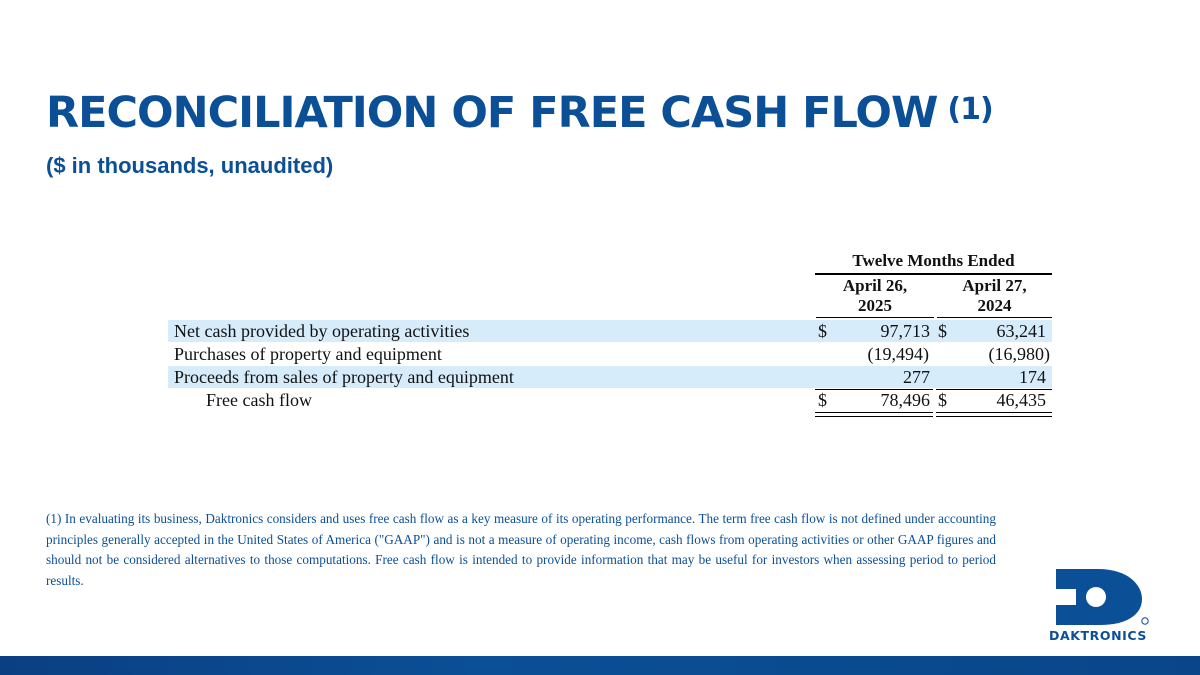 Image resolution: width=1200 pixels, height=675 pixels. What do you see at coordinates (875, 285) in the screenshot?
I see `column-header-2025-line1: April 26,` at bounding box center [875, 285].